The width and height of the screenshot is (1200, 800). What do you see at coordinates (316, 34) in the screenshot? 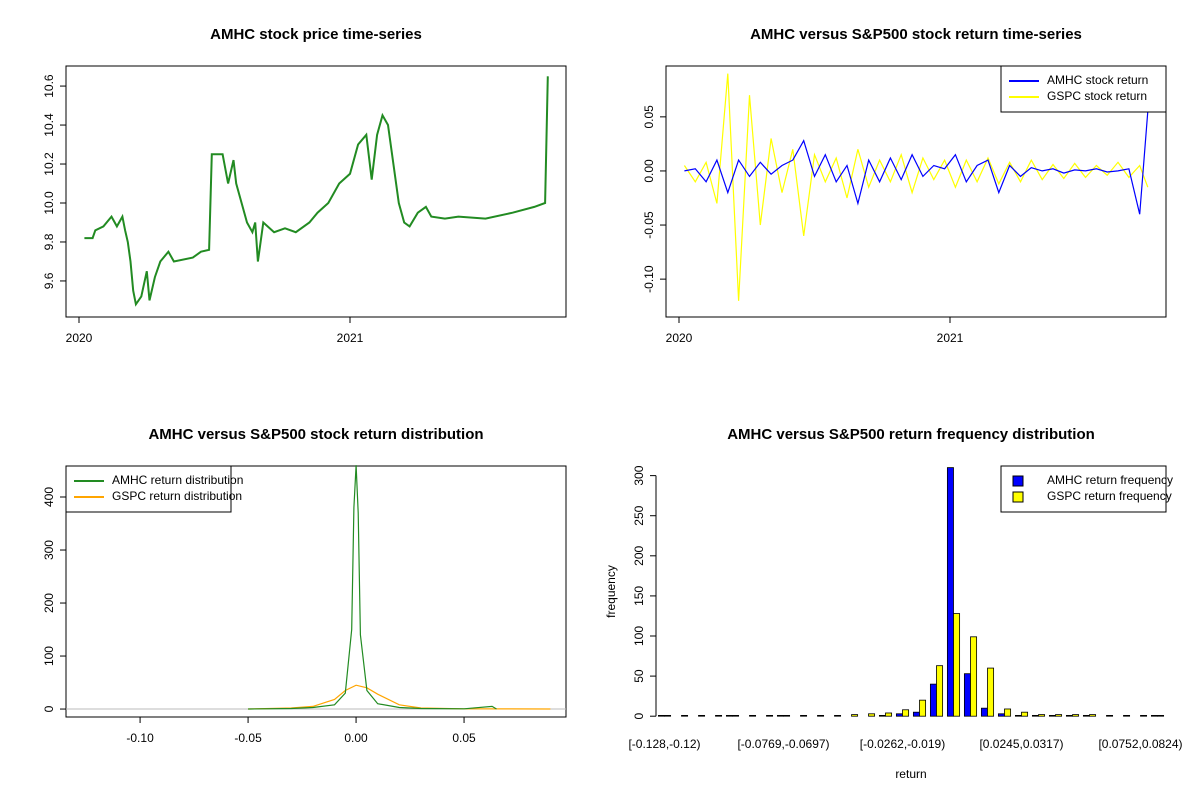
I see `chart-title: AMHC stock price time-series` at bounding box center [316, 34].